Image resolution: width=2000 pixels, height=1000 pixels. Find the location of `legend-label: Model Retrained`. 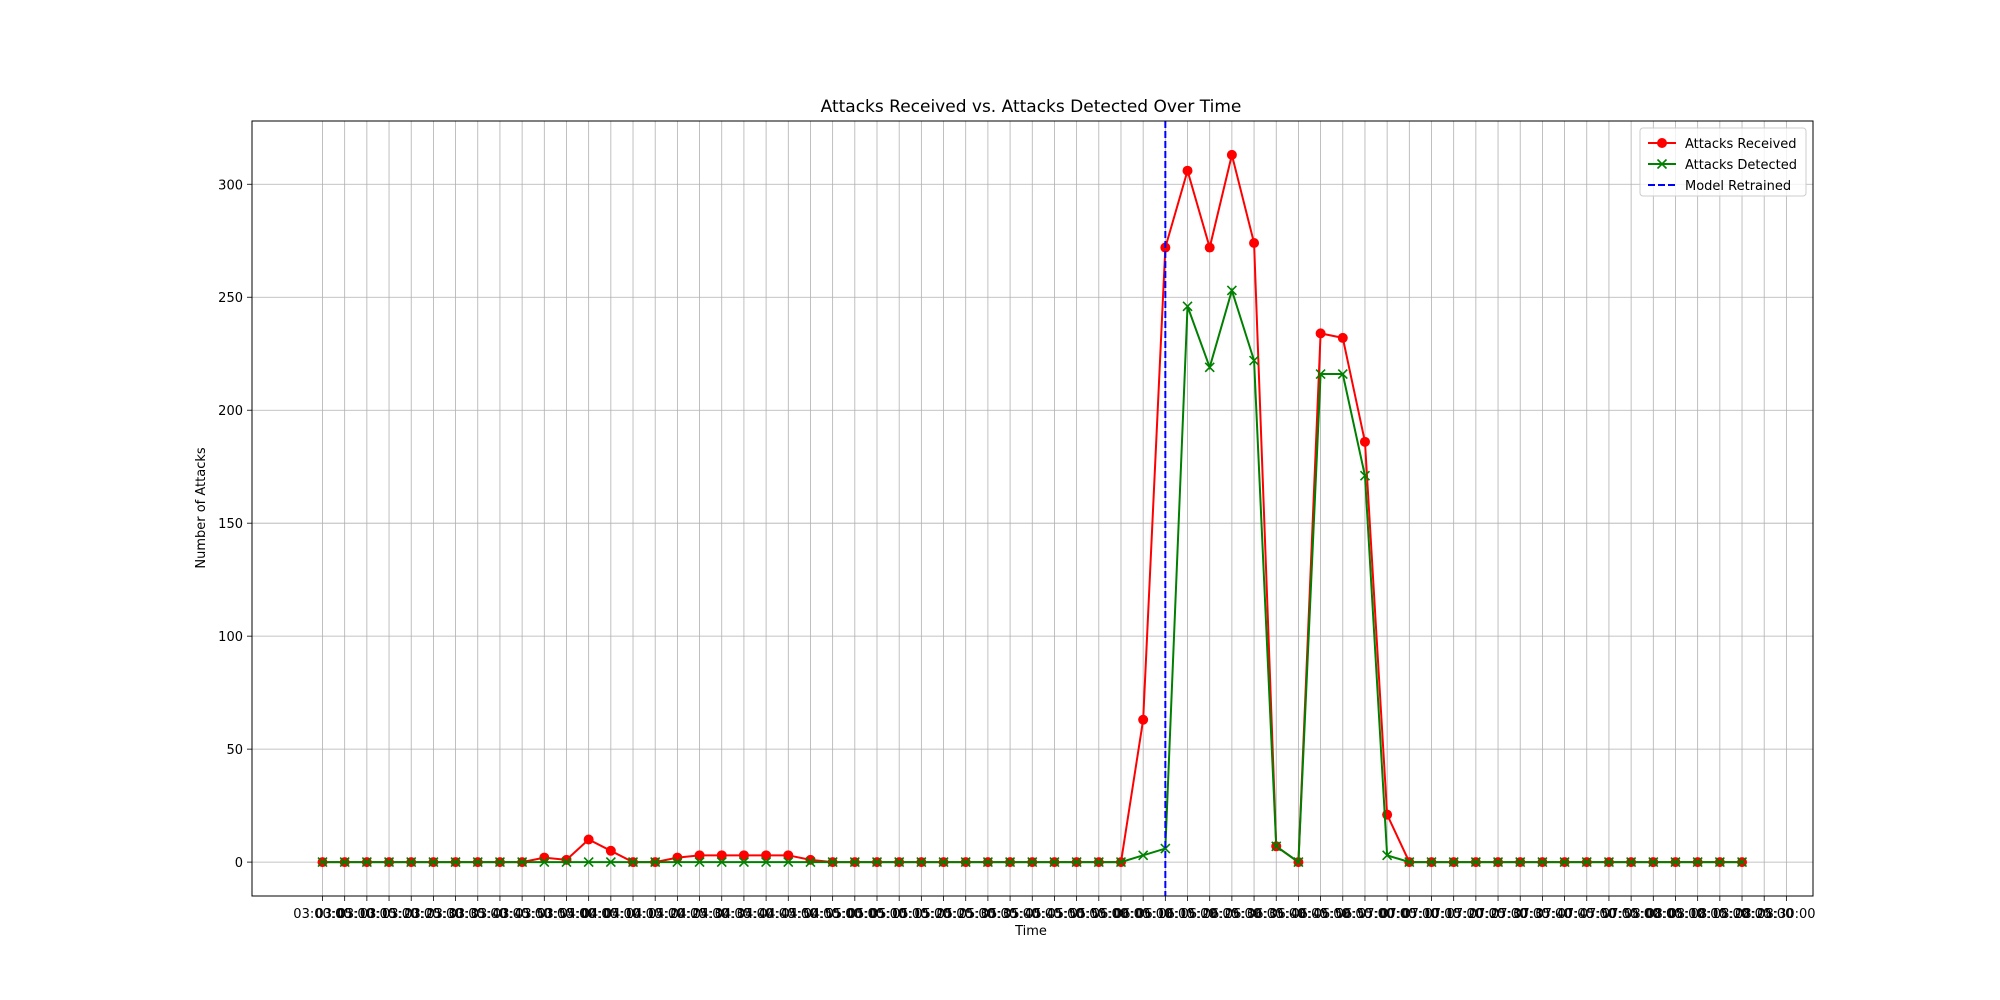

legend-label: Model Retrained is located at coordinates (1738, 186).